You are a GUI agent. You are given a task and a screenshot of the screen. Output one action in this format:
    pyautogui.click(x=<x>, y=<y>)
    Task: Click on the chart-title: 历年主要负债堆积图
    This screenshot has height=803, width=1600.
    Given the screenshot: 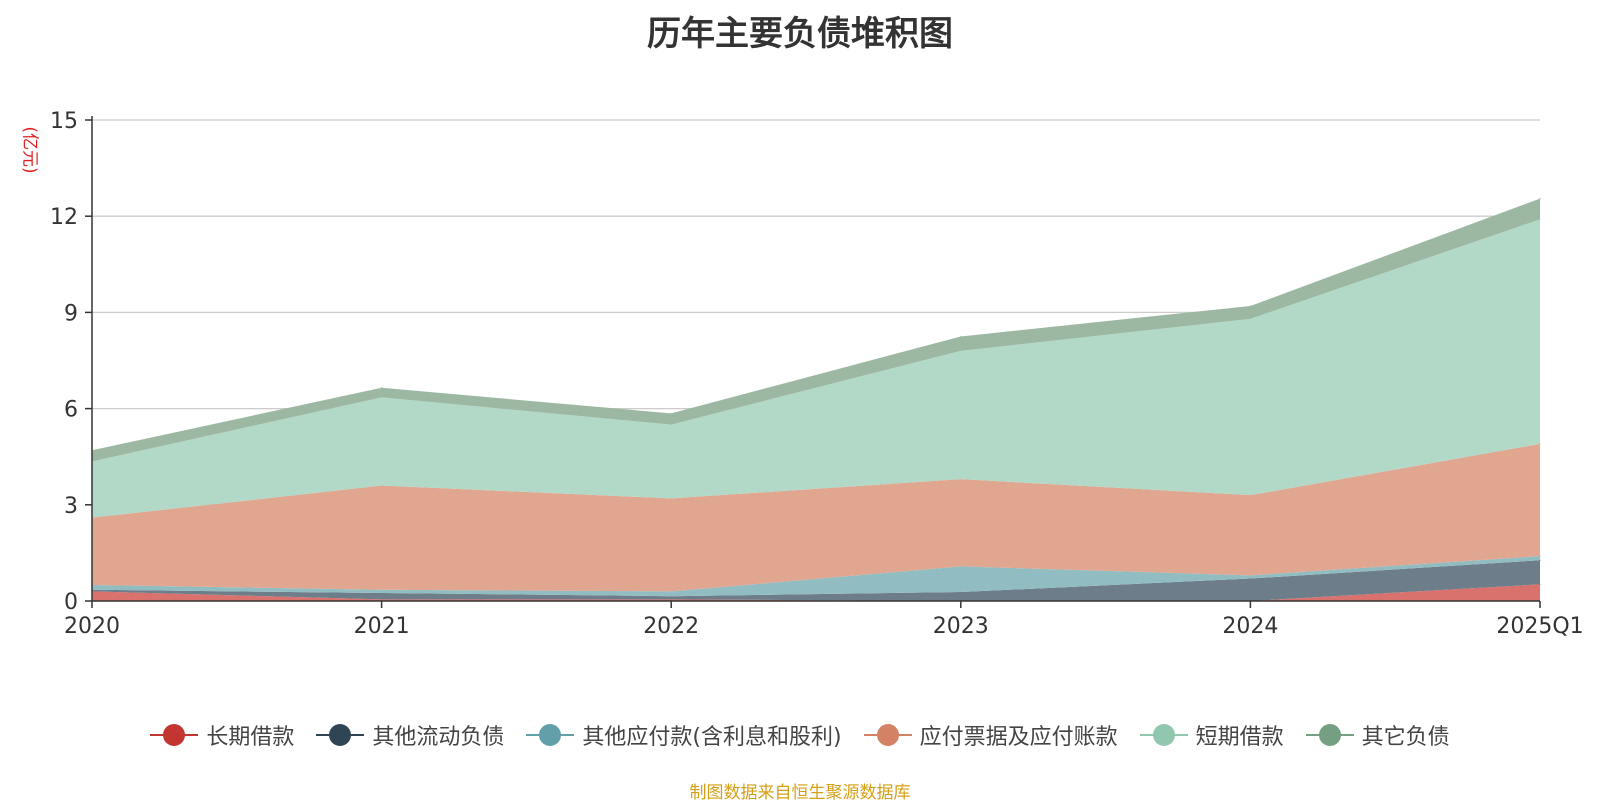 What is the action you would take?
    pyautogui.click(x=800, y=34)
    